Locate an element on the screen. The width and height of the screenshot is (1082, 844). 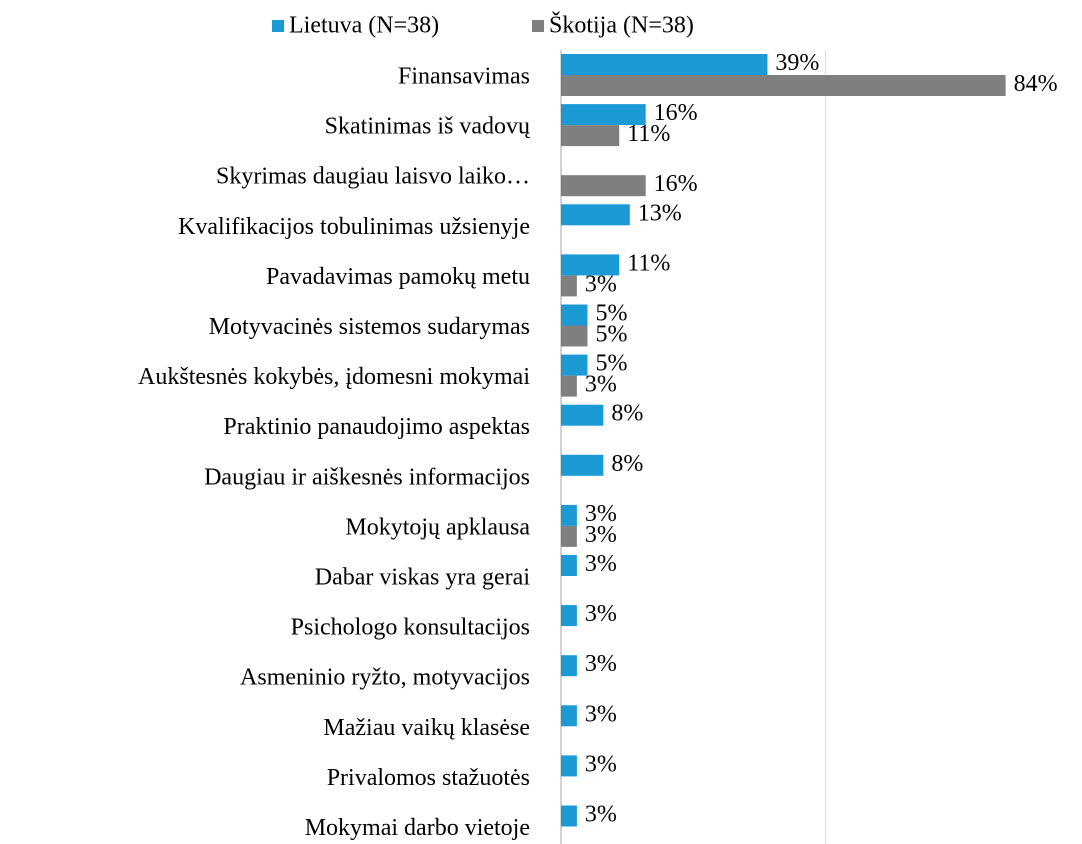
data-label: 84% is located at coordinates (1036, 84).